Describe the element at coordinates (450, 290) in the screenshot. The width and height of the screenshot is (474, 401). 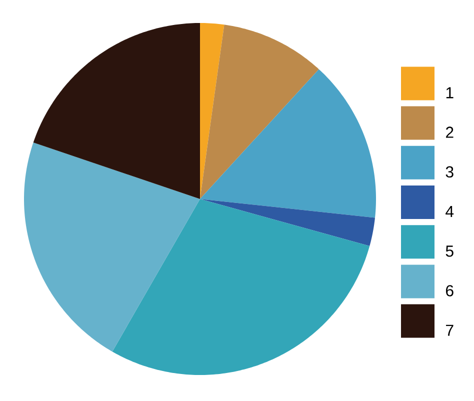
I see `legend-label: 6` at that location.